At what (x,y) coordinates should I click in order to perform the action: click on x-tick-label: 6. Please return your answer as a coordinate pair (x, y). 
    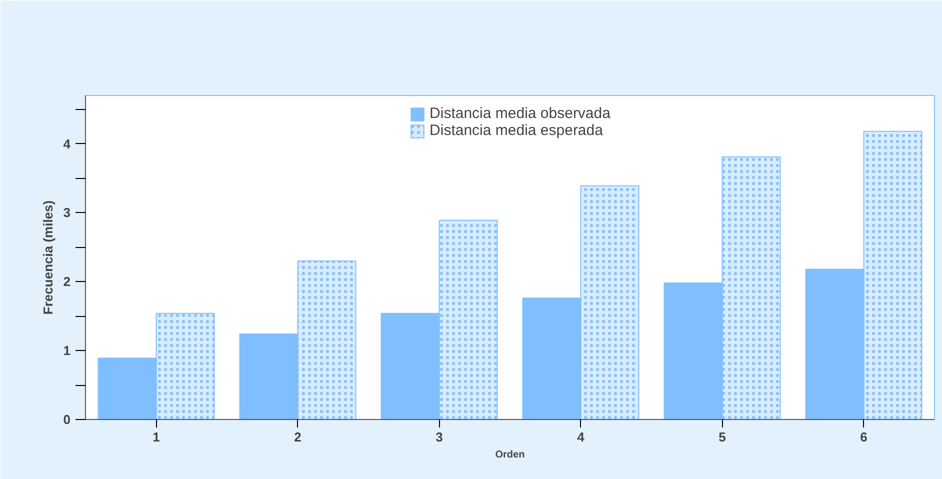
    Looking at the image, I should click on (864, 437).